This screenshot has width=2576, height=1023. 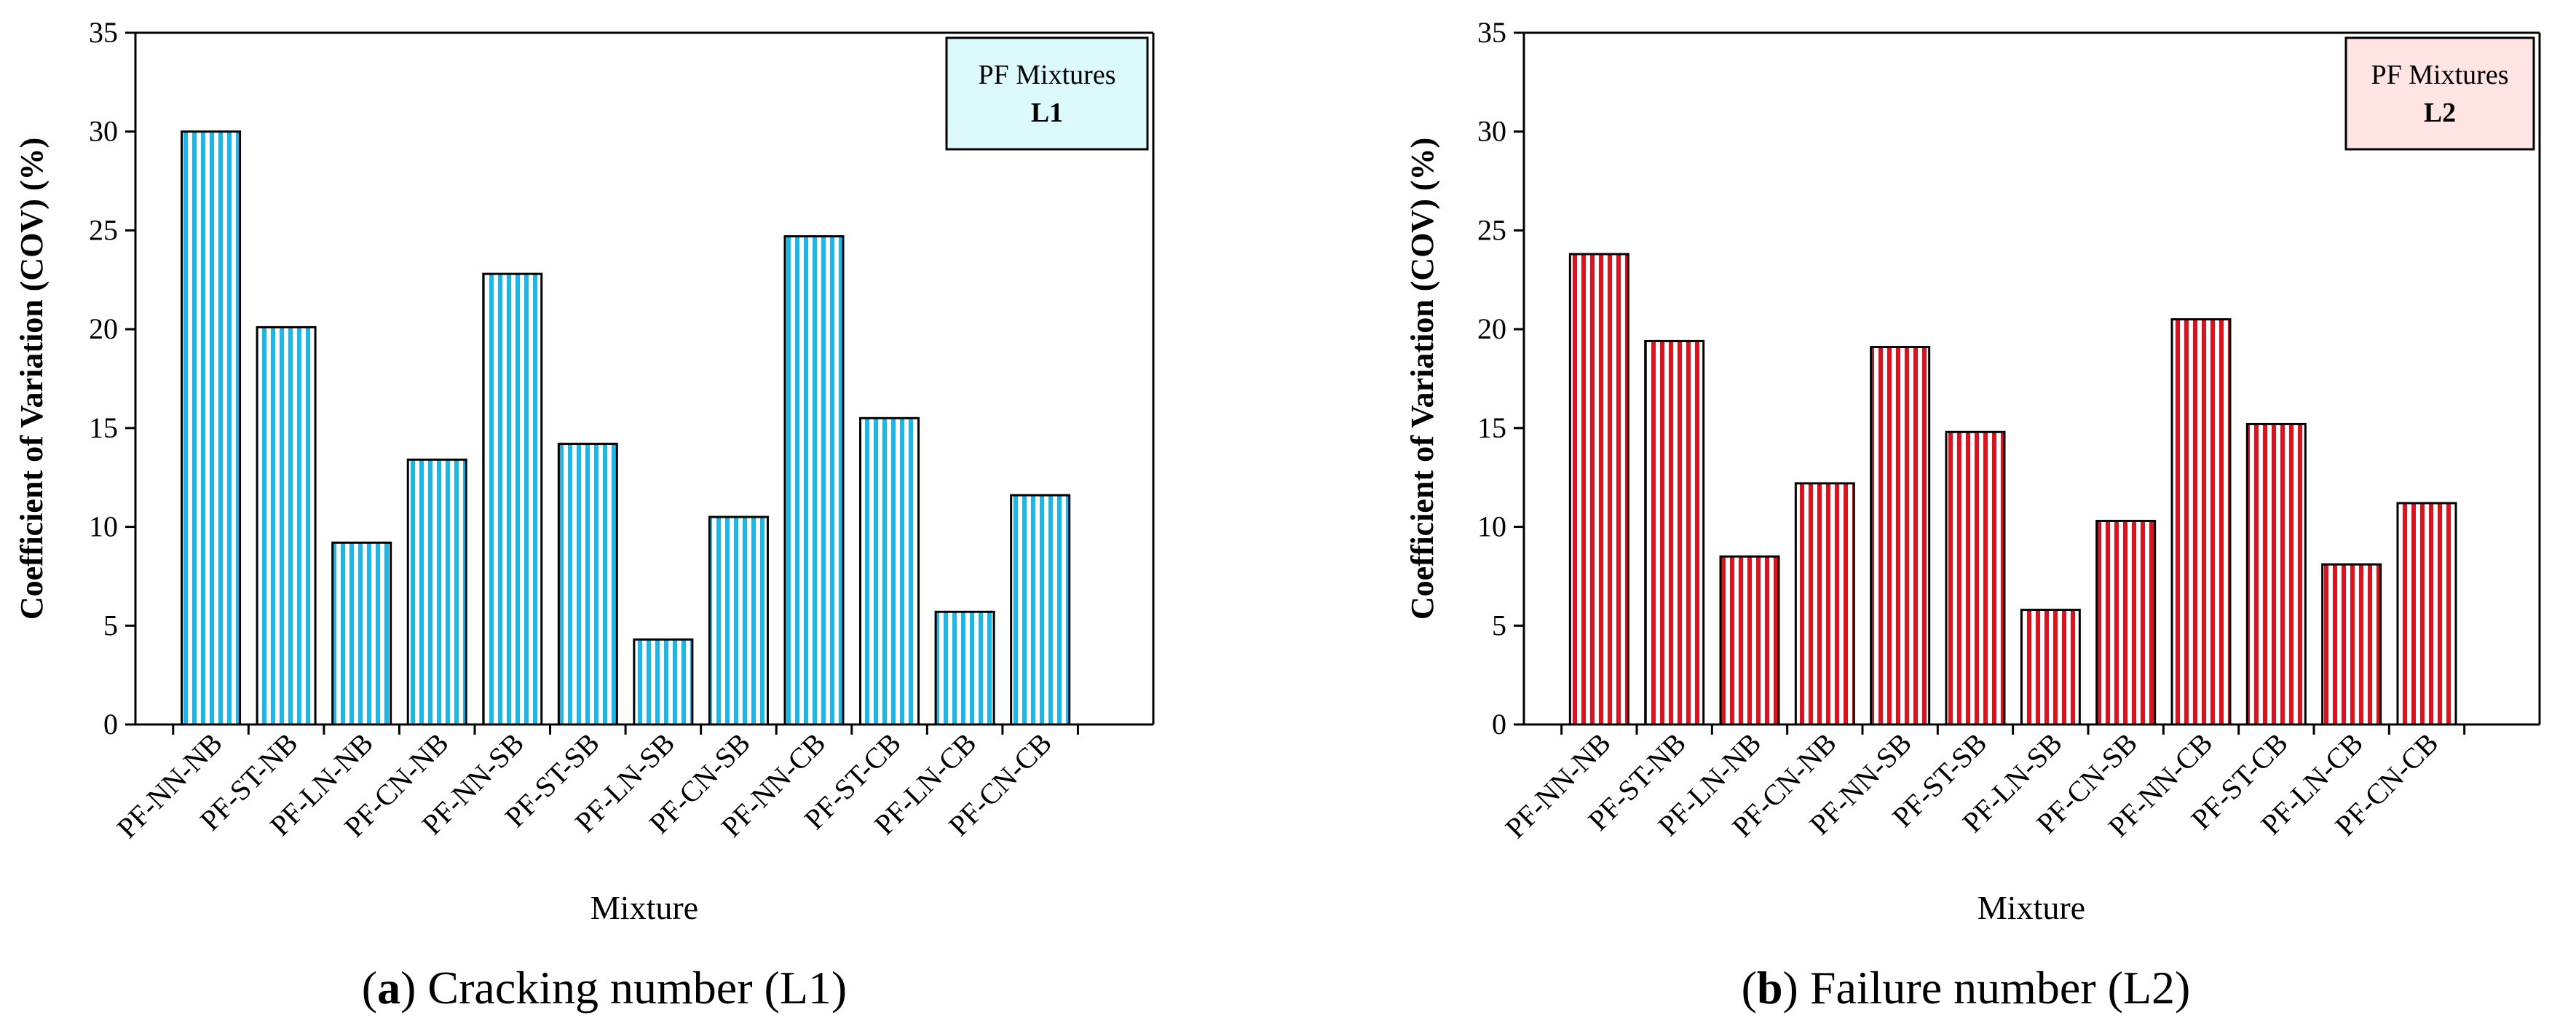 What do you see at coordinates (2001, 988) in the screenshot?
I see `caption-text: Failure number (L2)` at bounding box center [2001, 988].